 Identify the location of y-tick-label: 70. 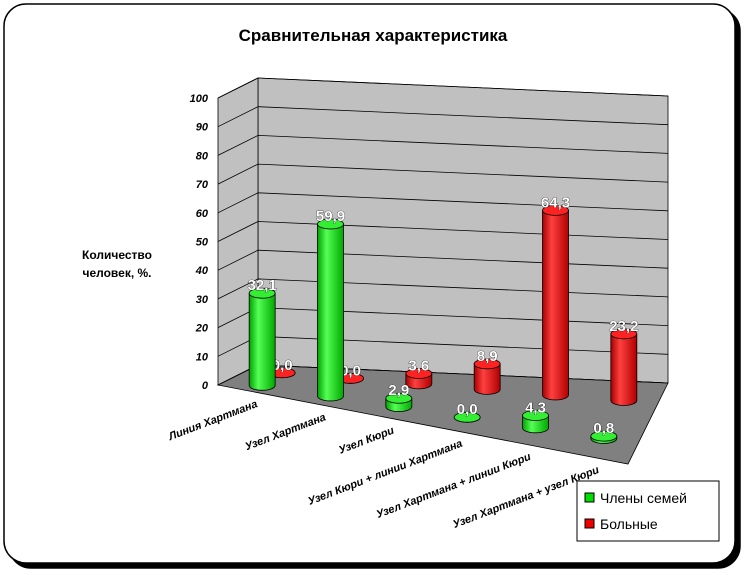
(202, 185).